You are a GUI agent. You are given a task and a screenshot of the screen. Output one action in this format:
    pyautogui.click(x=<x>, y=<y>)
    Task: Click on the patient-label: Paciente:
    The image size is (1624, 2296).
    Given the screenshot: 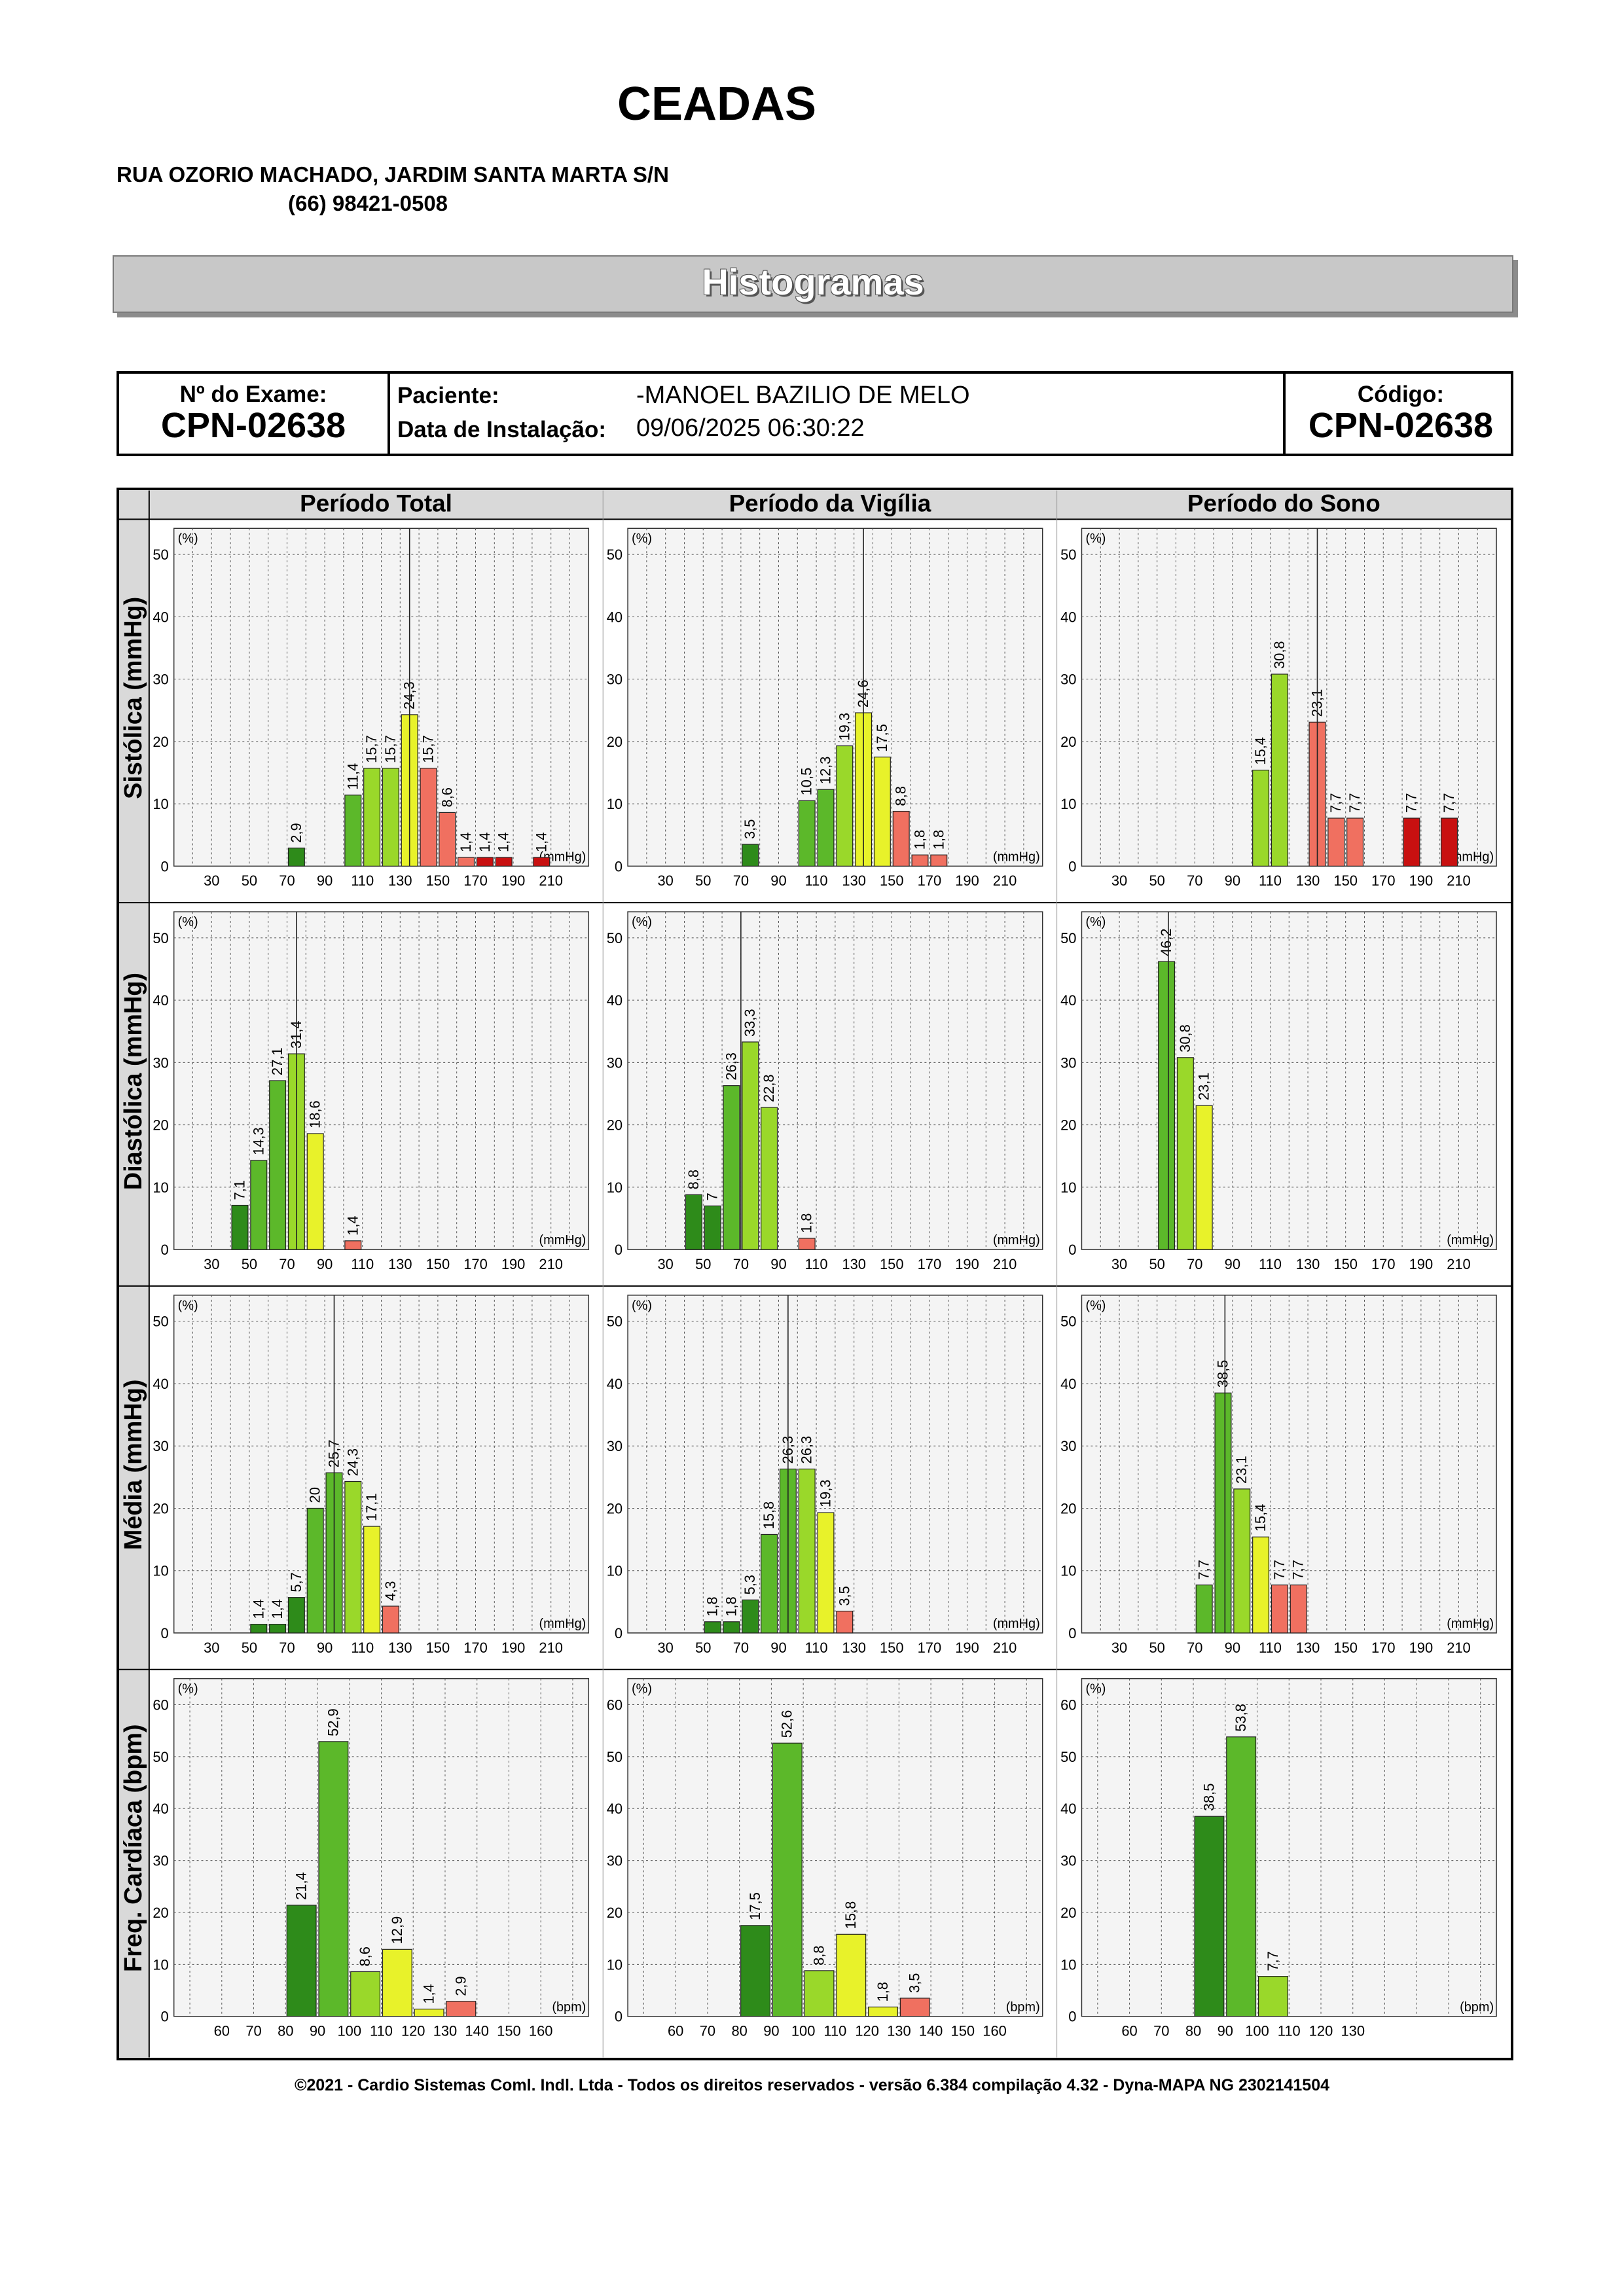 What is the action you would take?
    pyautogui.click(x=448, y=395)
    